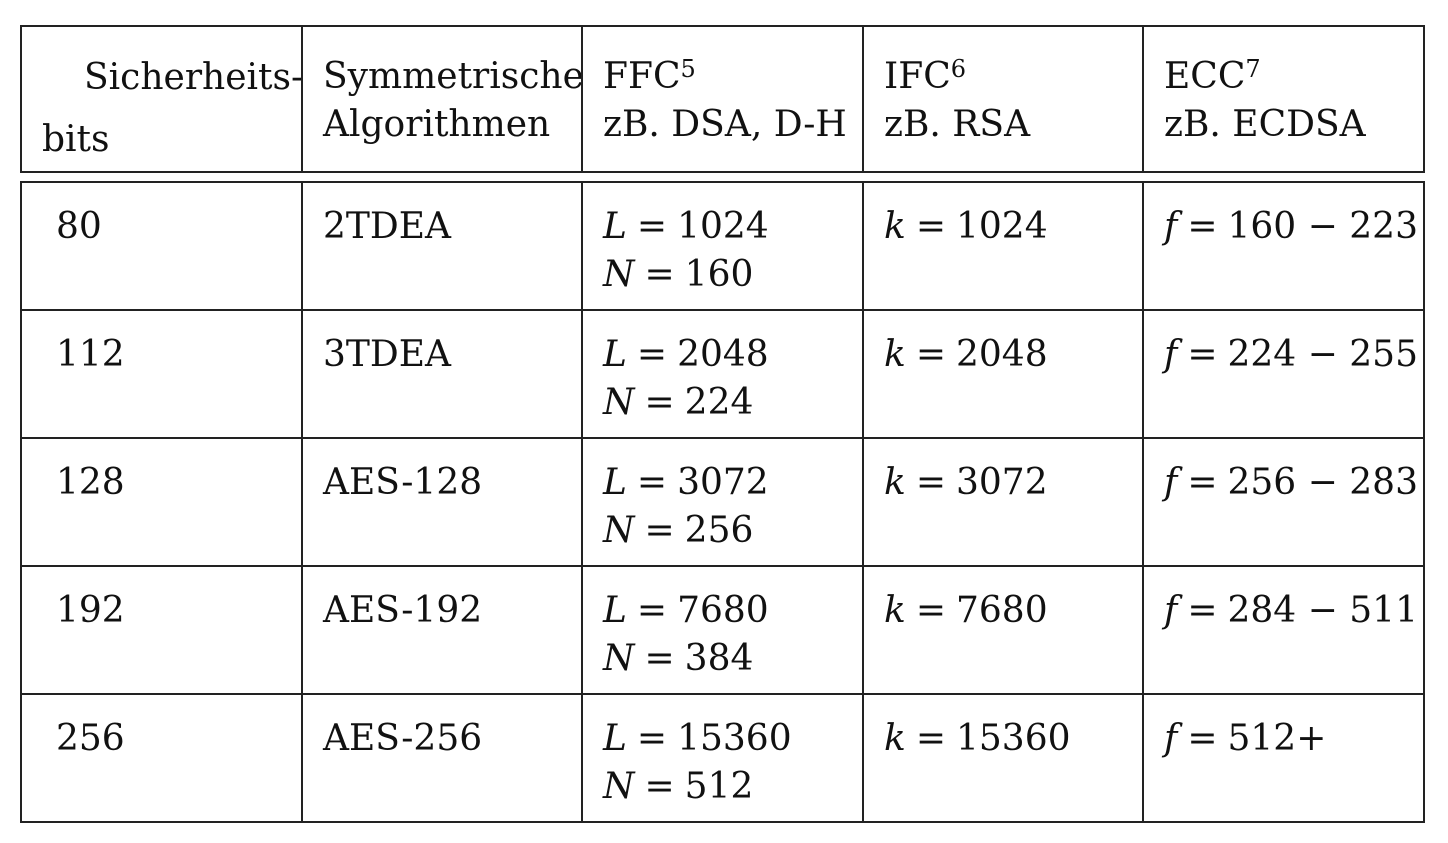 The height and width of the screenshot is (843, 1448). What do you see at coordinates (452, 76) in the screenshot?
I see `header-symmetric-line1: Symmetrische` at bounding box center [452, 76].